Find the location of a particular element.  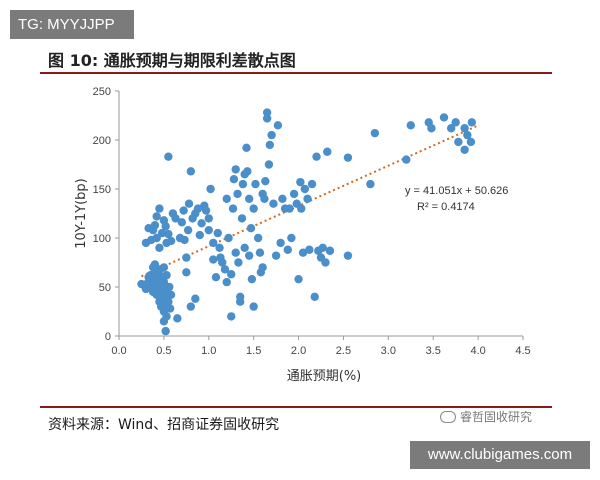

source-note: 资料来源：Wind、招商证券固收研究 is located at coordinates (164, 425).